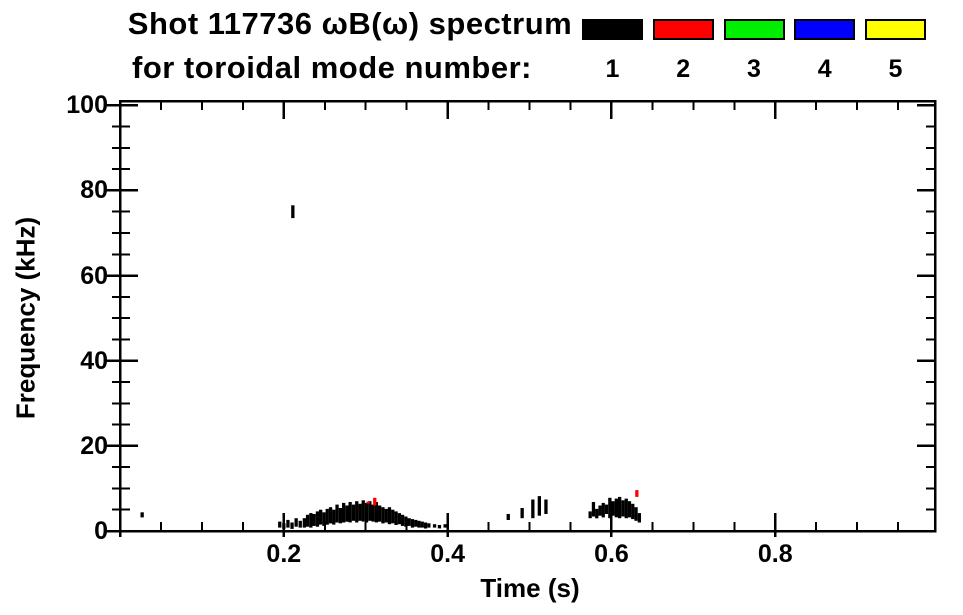 The height and width of the screenshot is (615, 963). I want to click on legend-label-mode-3: 3, so click(754, 69).